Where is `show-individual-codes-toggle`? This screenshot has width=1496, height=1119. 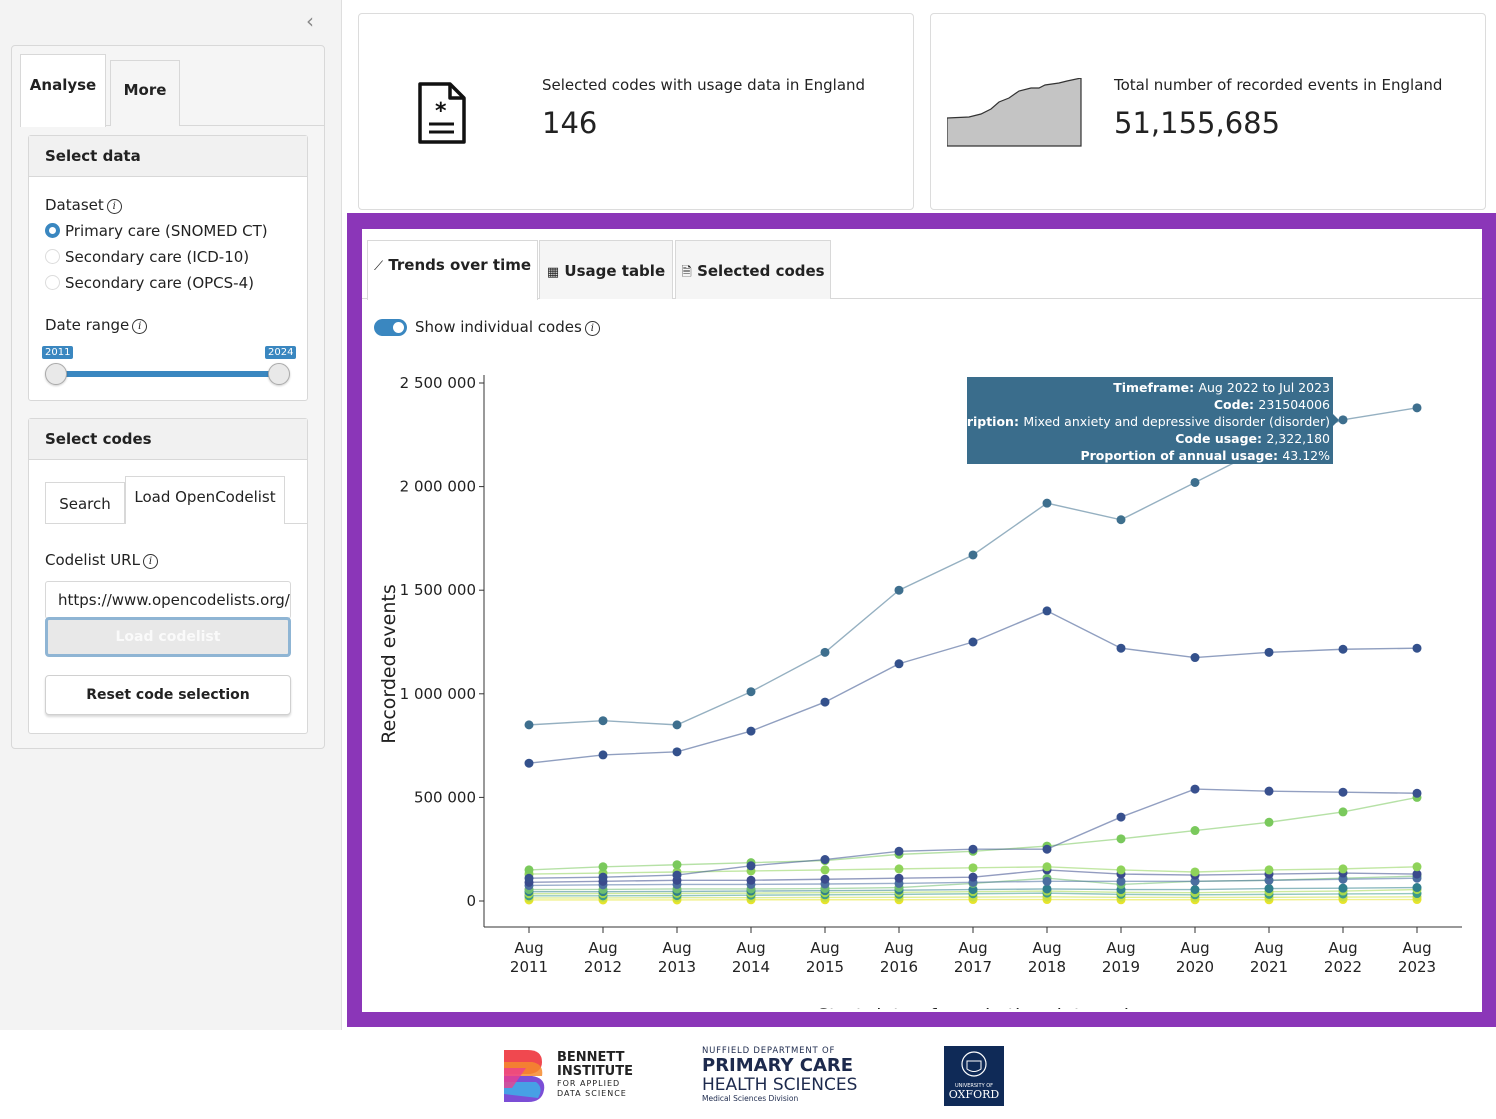
show-individual-codes-toggle is located at coordinates (390, 327).